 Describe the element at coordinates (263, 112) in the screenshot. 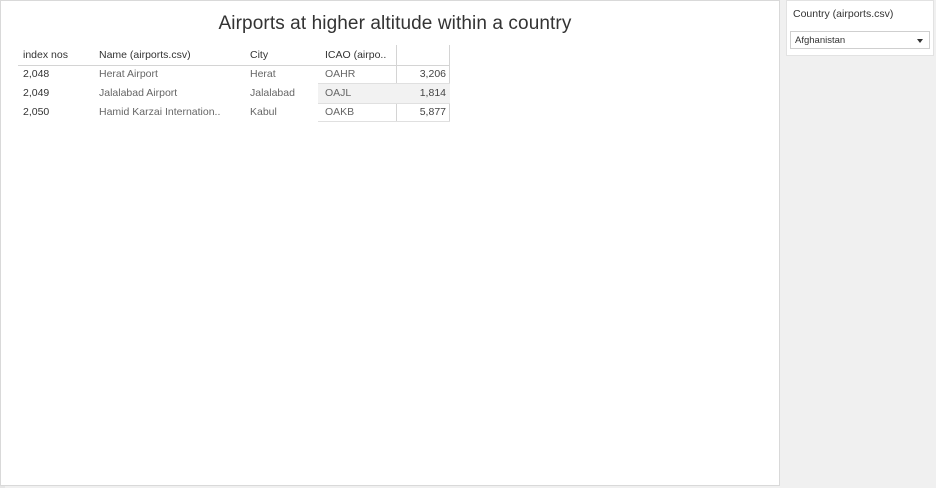

I see `cell-city: Kabul` at that location.